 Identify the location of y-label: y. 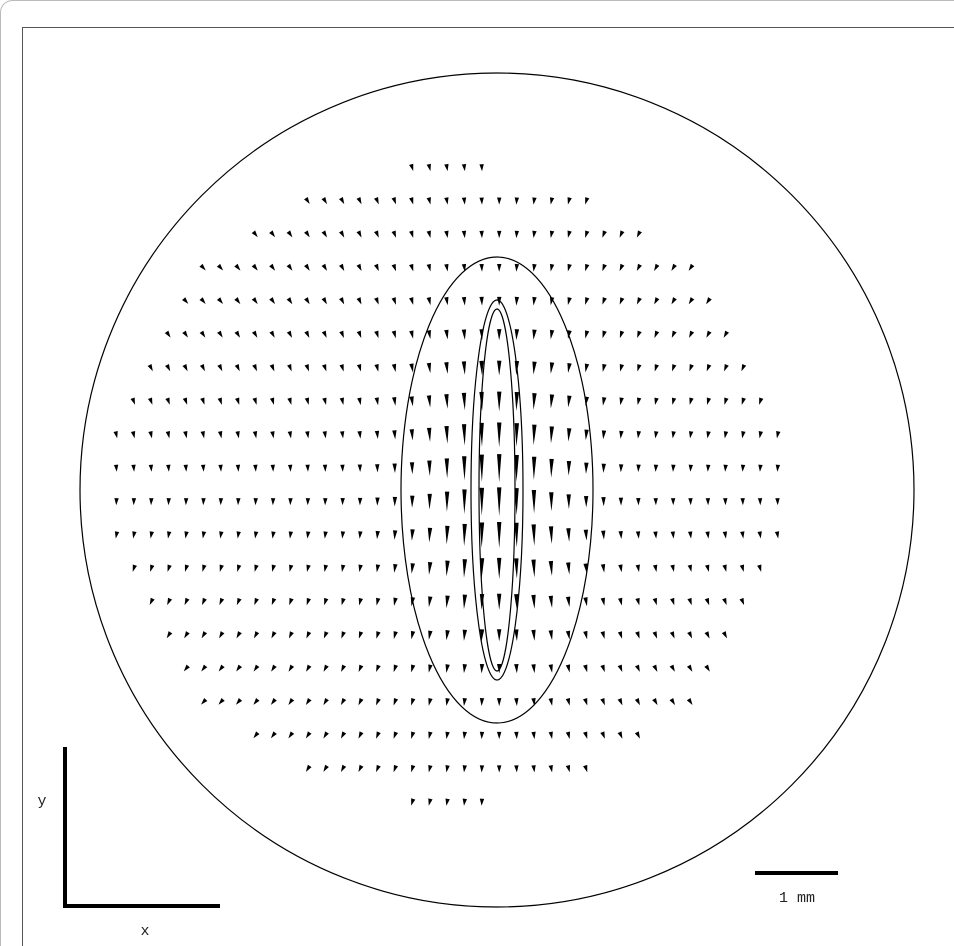
(41, 801).